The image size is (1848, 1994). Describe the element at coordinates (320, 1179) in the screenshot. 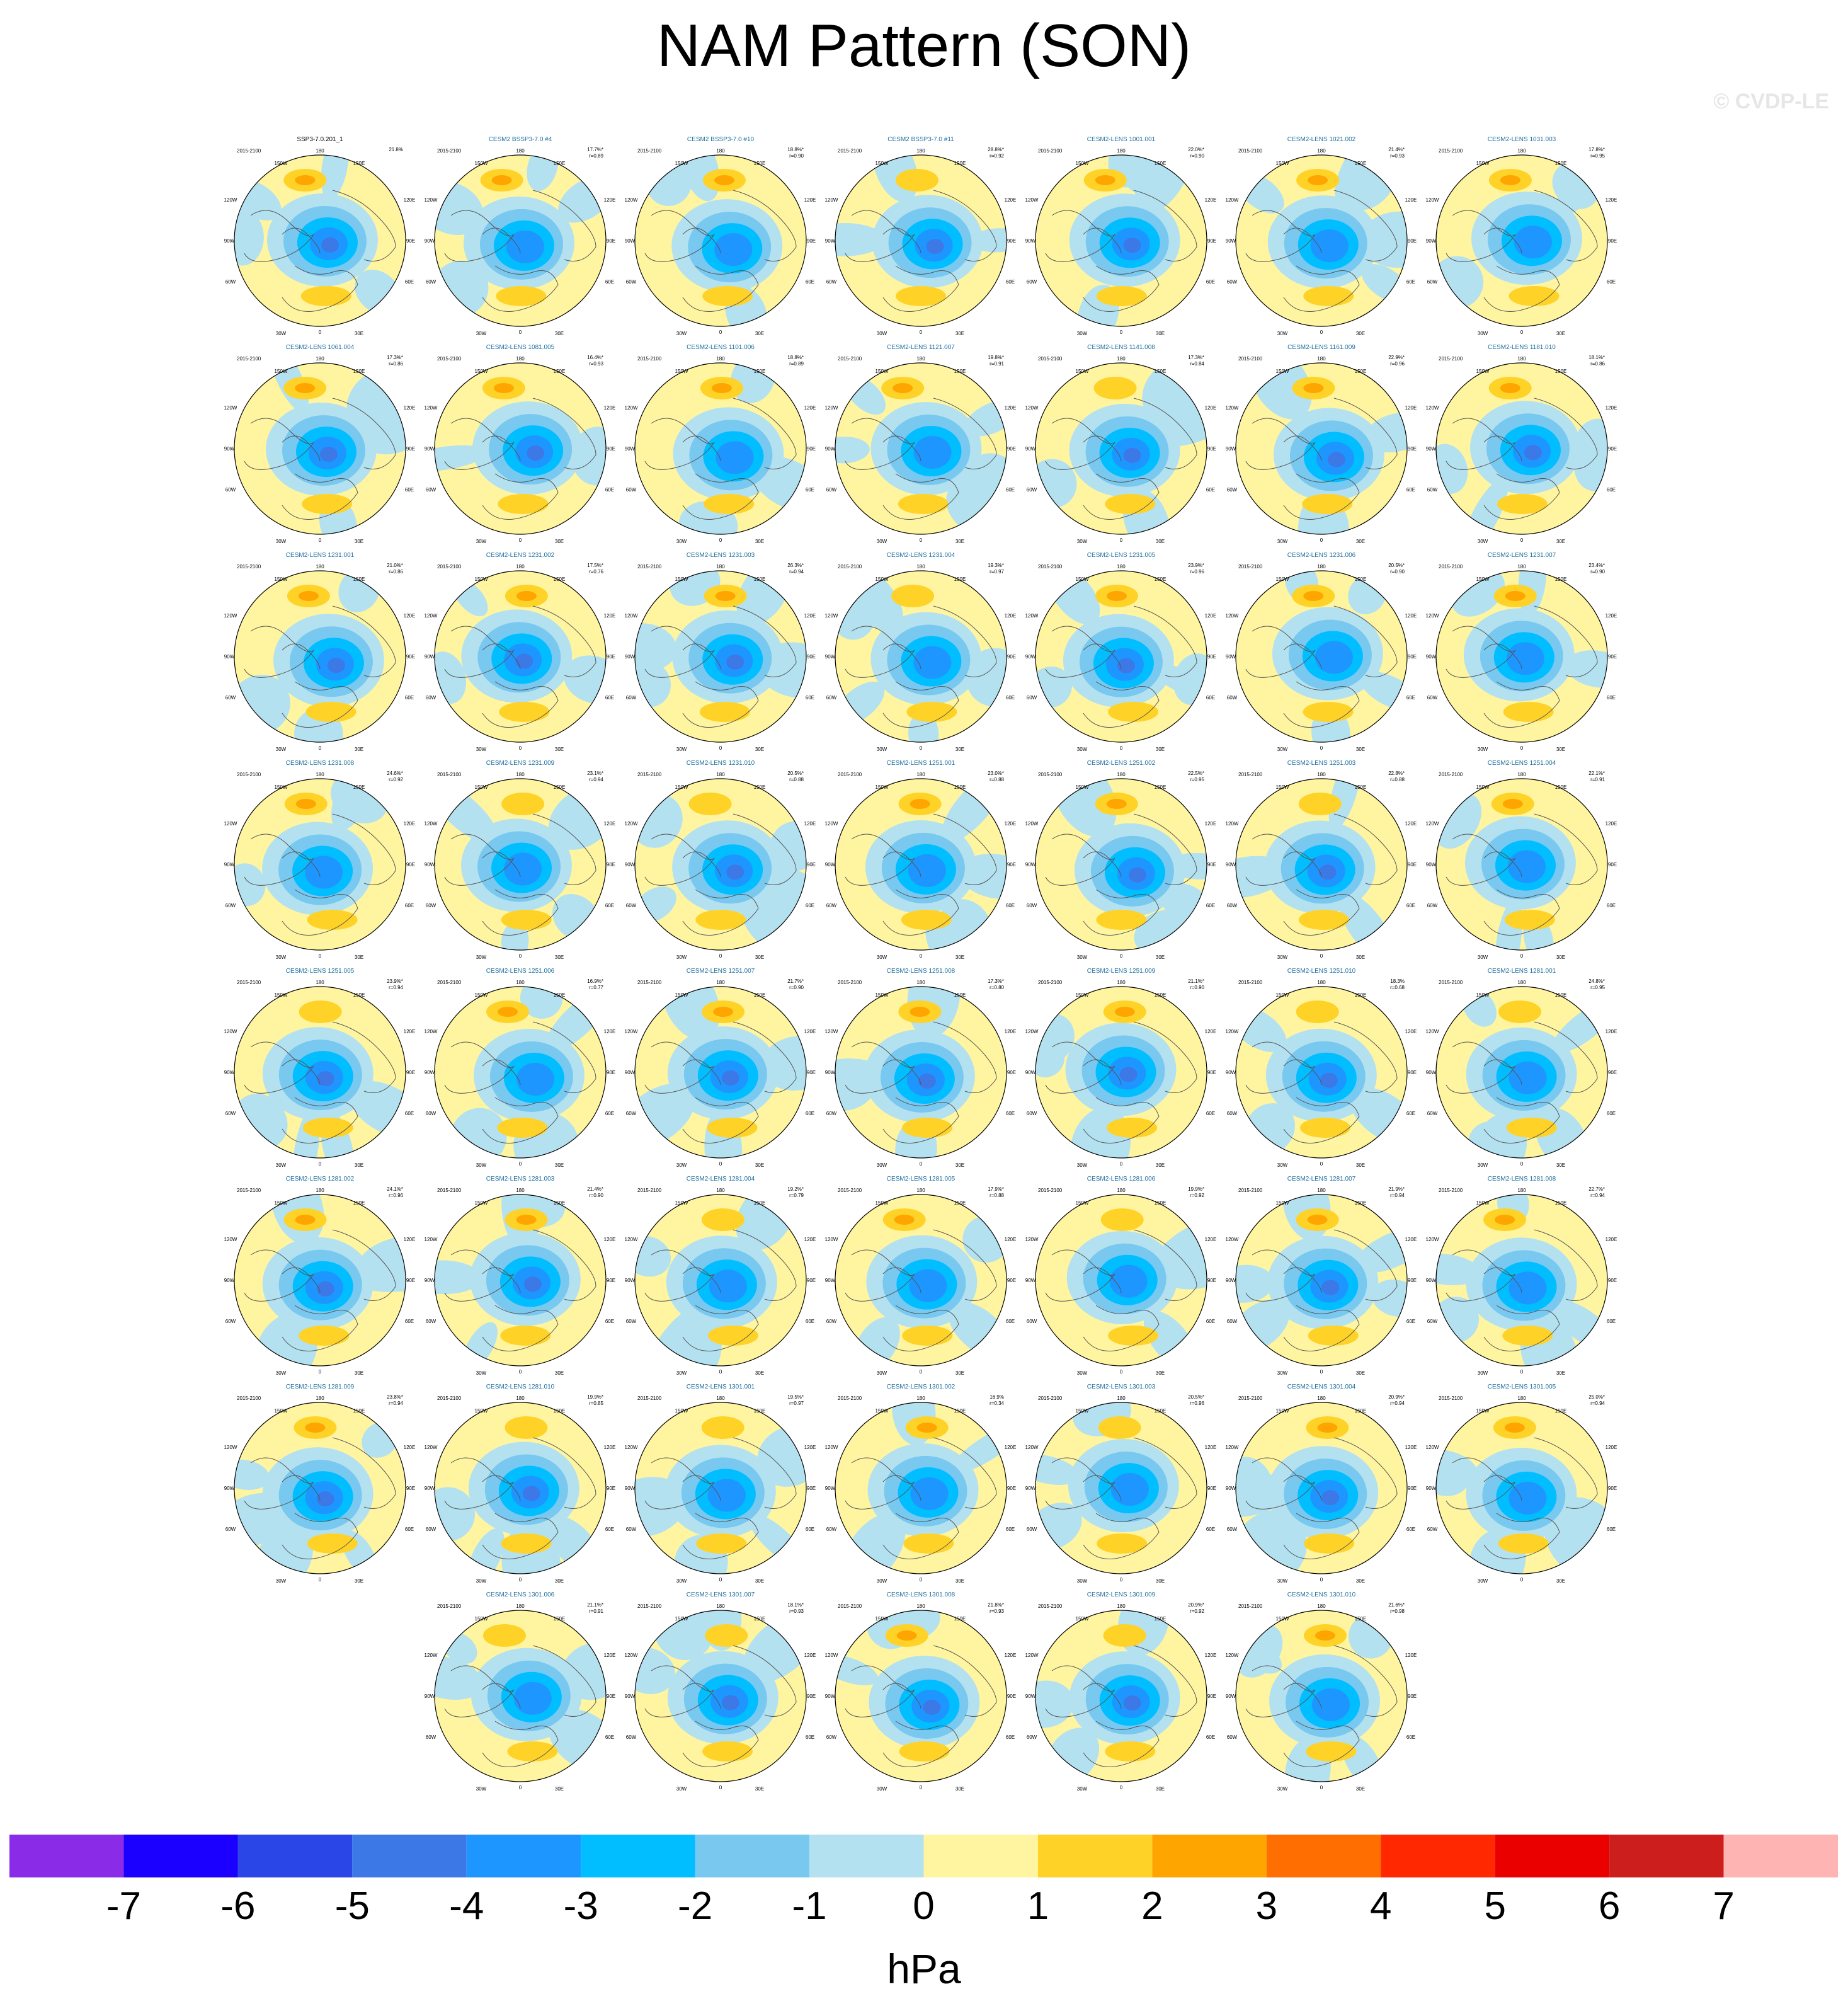

I see `panel-title: CESM2-LENS 1281.002` at that location.